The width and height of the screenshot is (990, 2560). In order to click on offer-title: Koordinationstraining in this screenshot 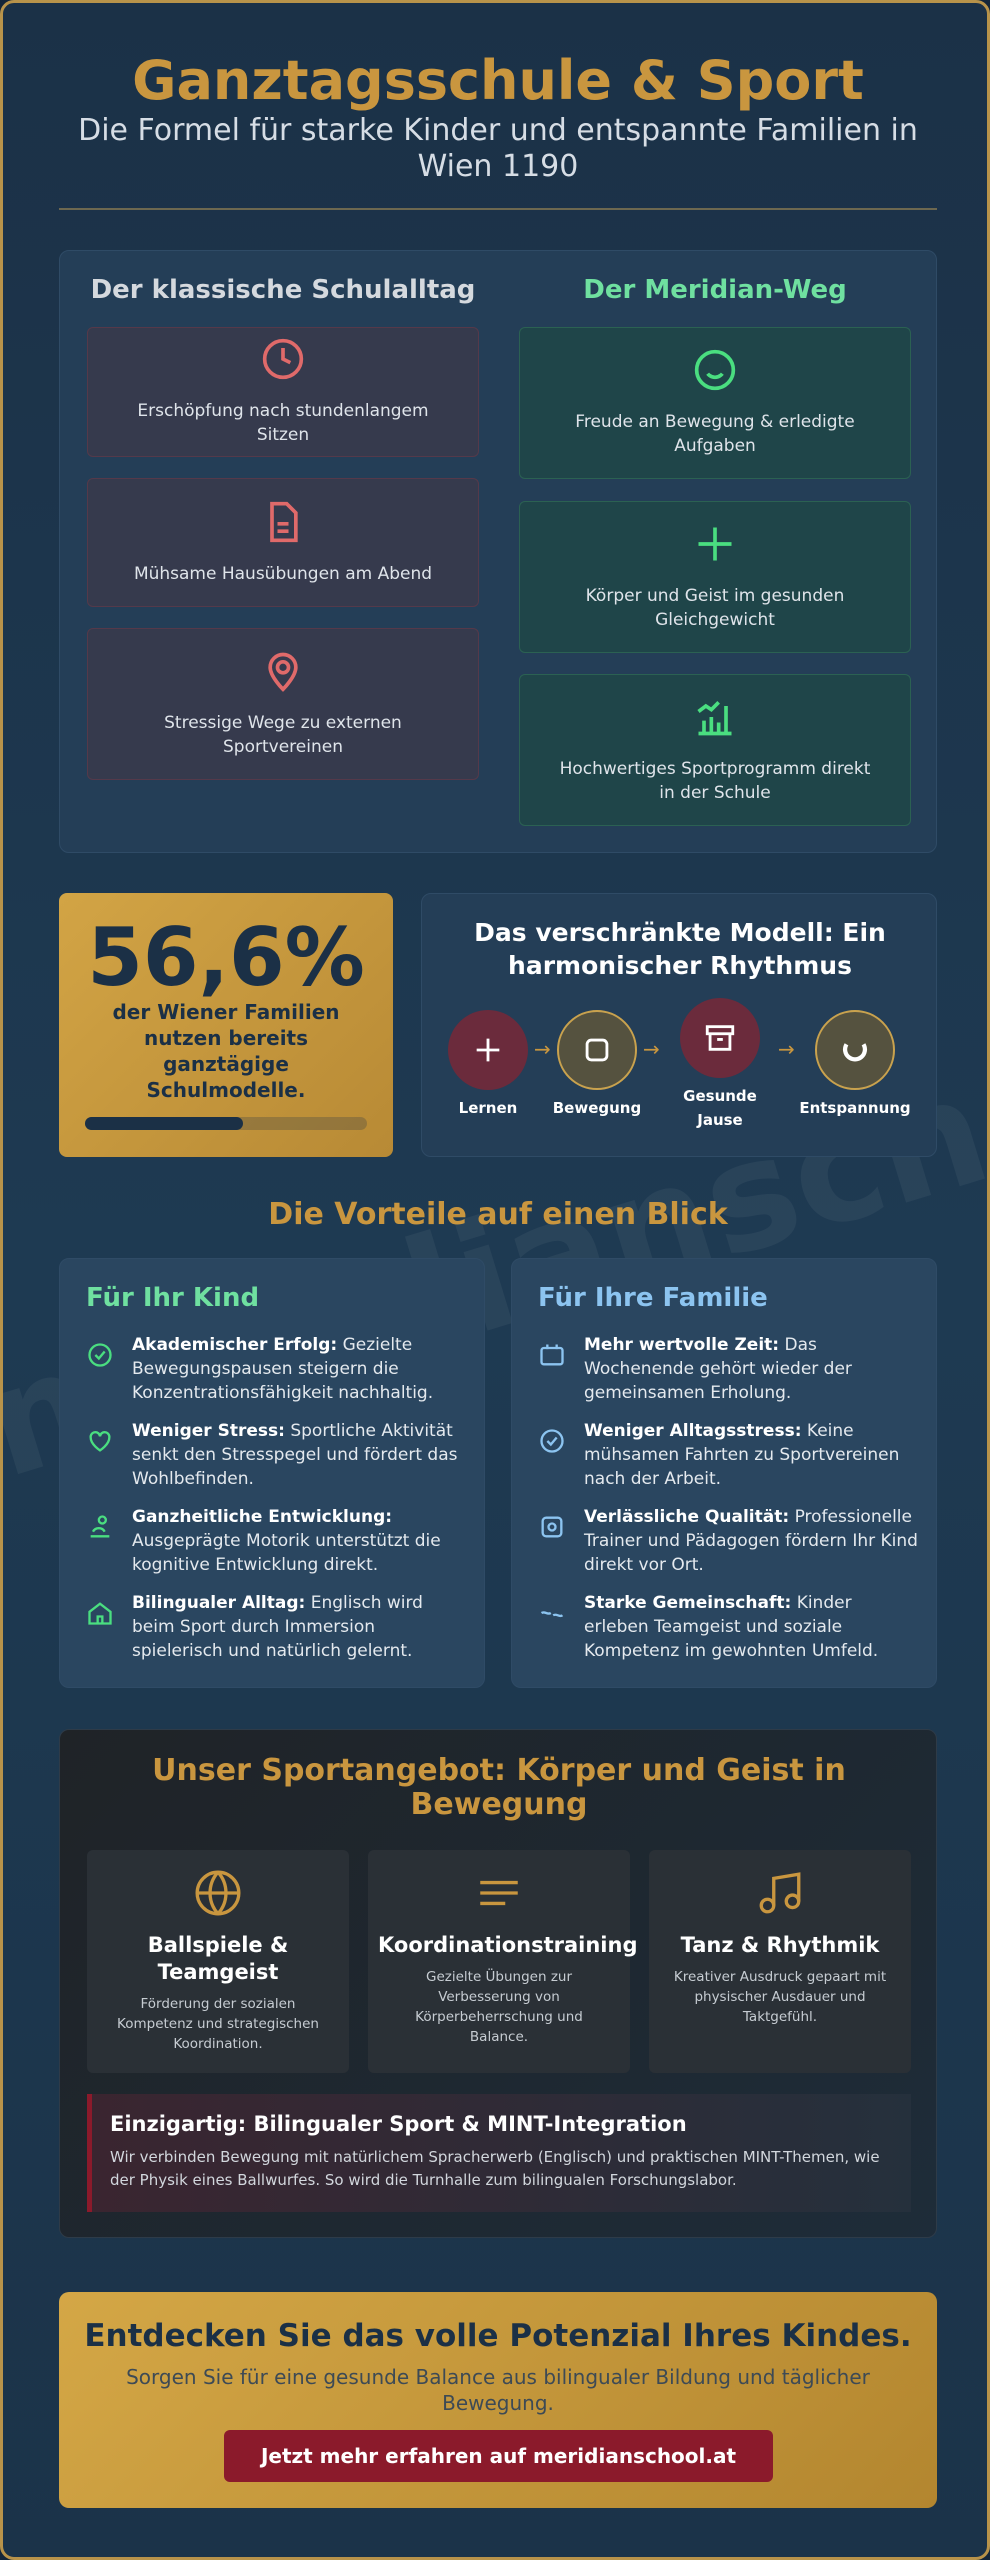, I will do `click(508, 1945)`.